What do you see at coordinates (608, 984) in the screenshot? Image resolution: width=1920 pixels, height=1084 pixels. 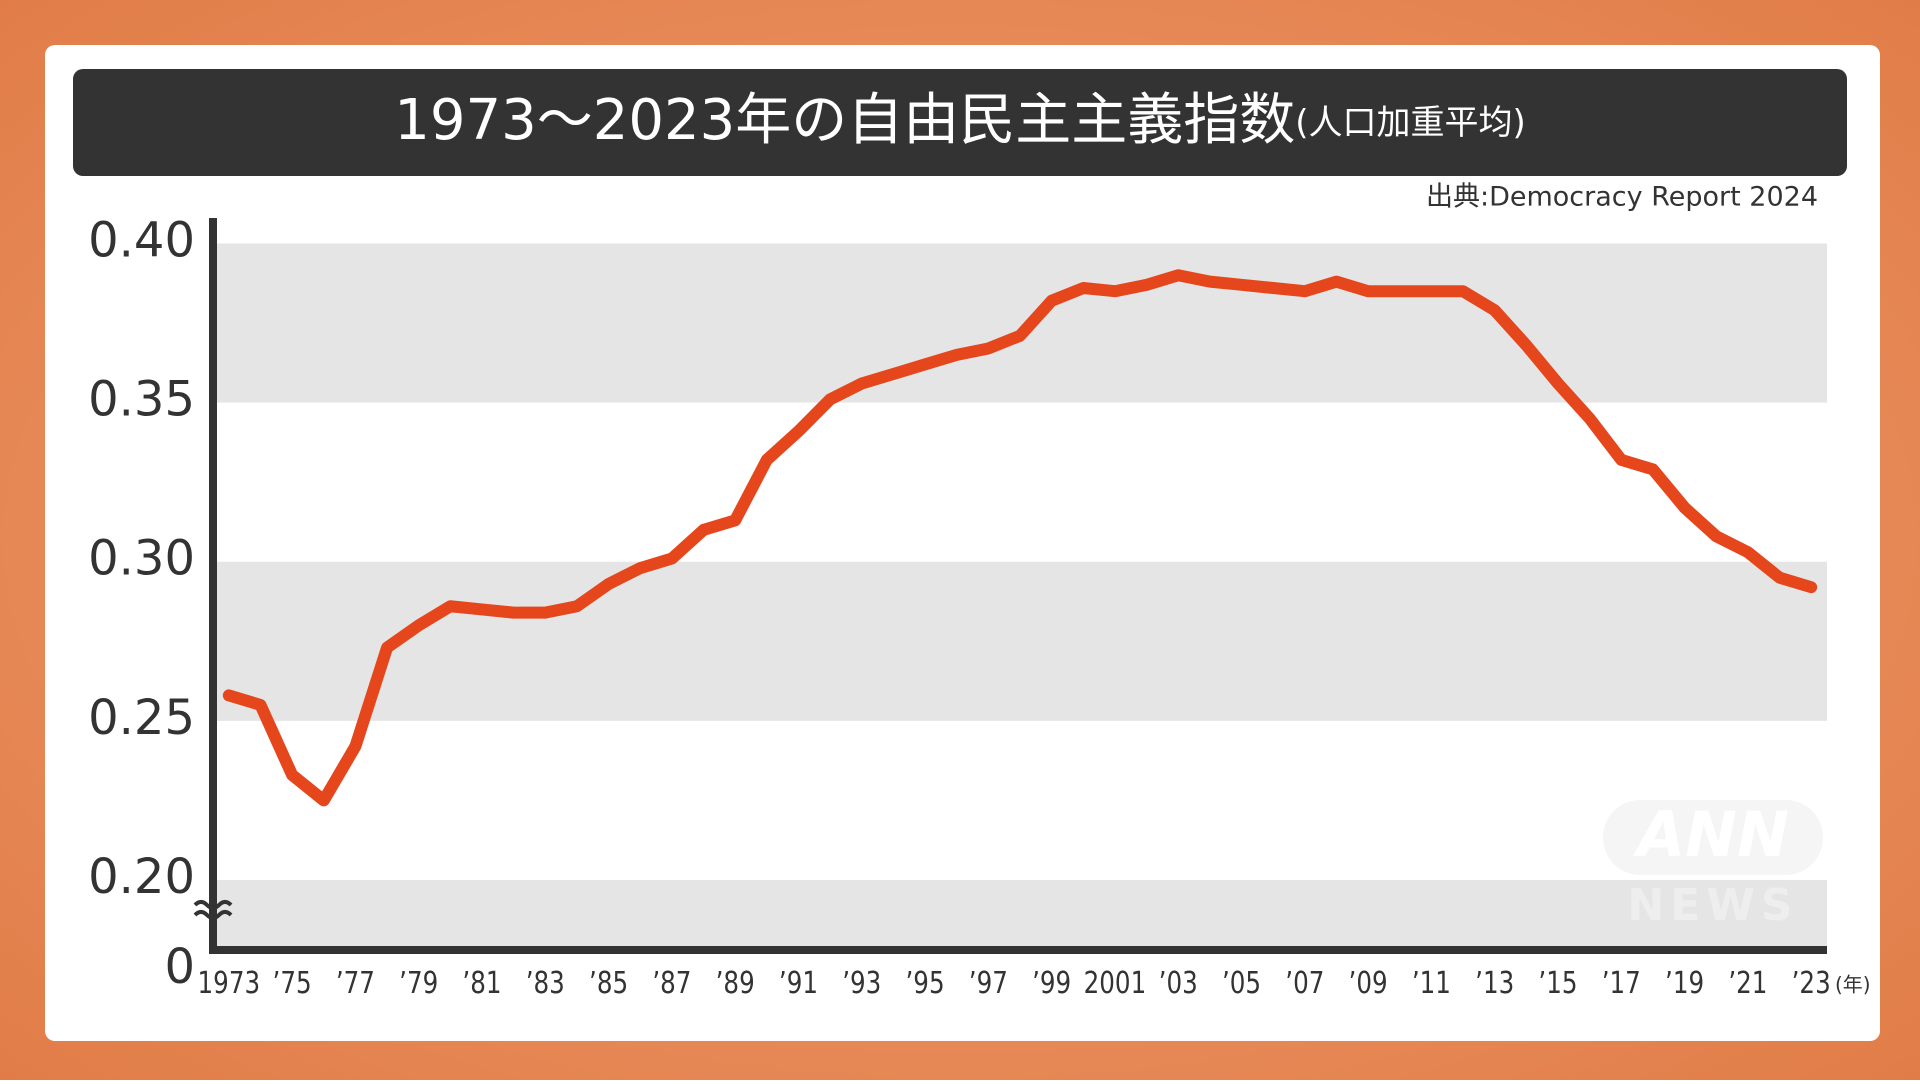 I see `x-tick-label: ’85` at bounding box center [608, 984].